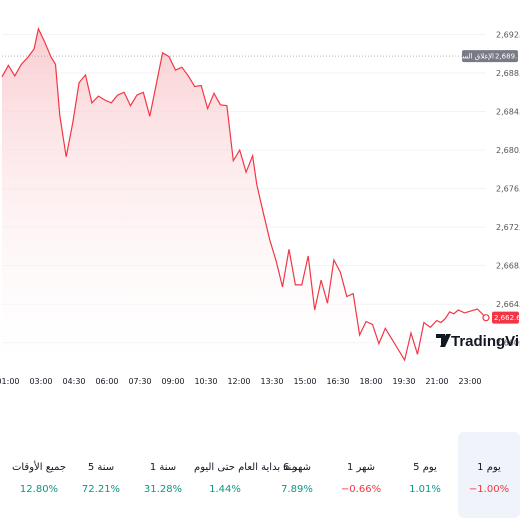 Image resolution: width=520 pixels, height=520 pixels. What do you see at coordinates (297, 475) in the screenshot?
I see `period-tab: 6 شهر 7.89%` at bounding box center [297, 475].